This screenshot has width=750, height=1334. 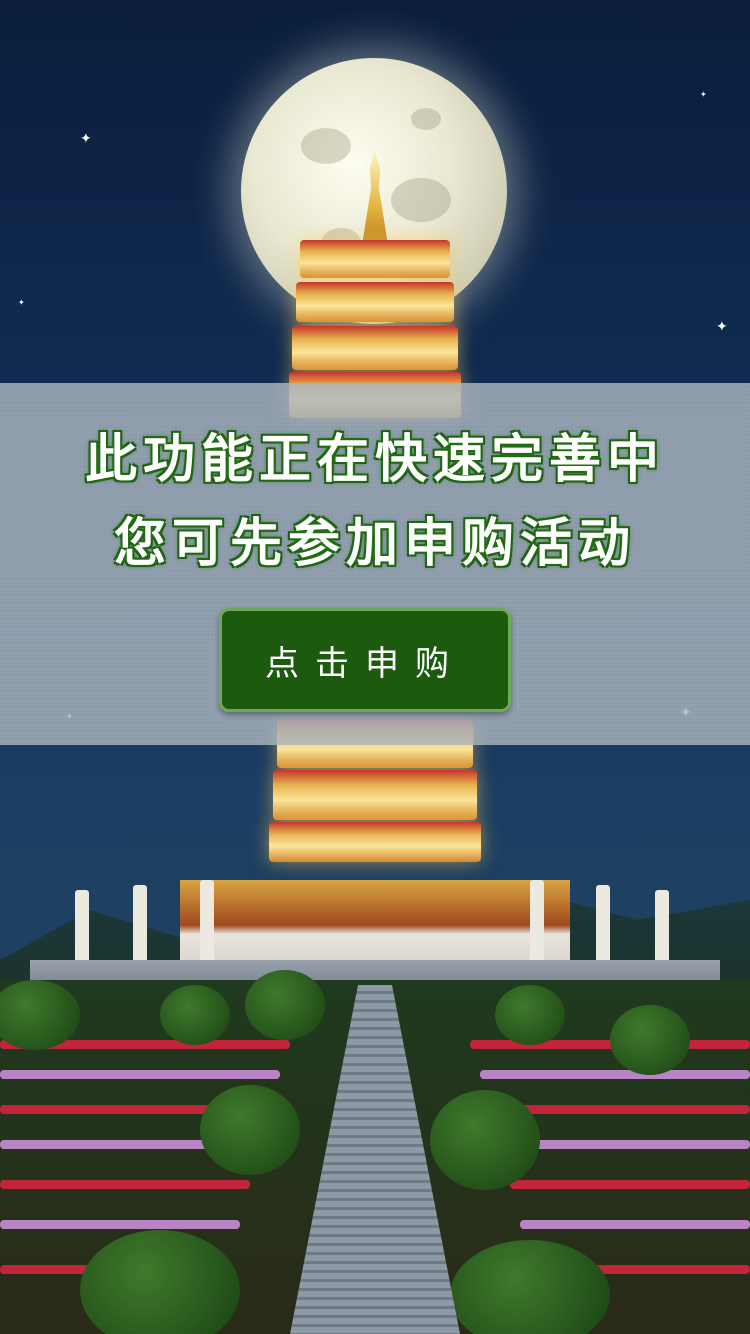 What do you see at coordinates (375, 925) in the screenshot?
I see `temple-hall` at bounding box center [375, 925].